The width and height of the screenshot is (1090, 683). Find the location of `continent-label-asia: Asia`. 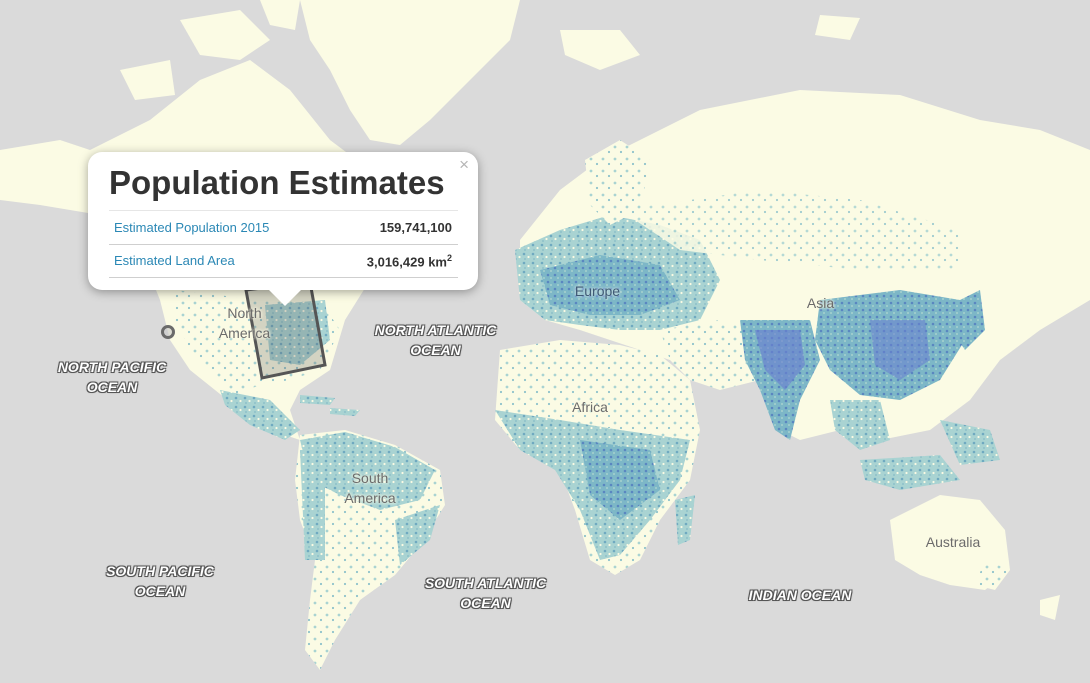

continent-label-asia: Asia is located at coordinates (820, 303).